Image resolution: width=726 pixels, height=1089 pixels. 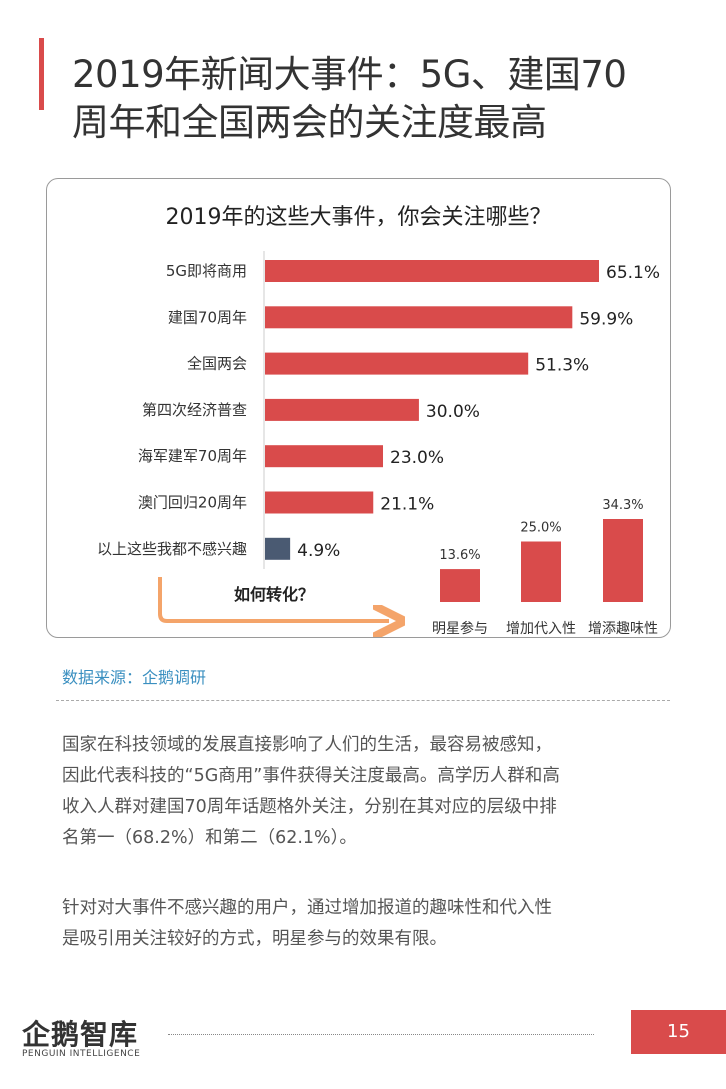 I want to click on divider, so click(x=363, y=700).